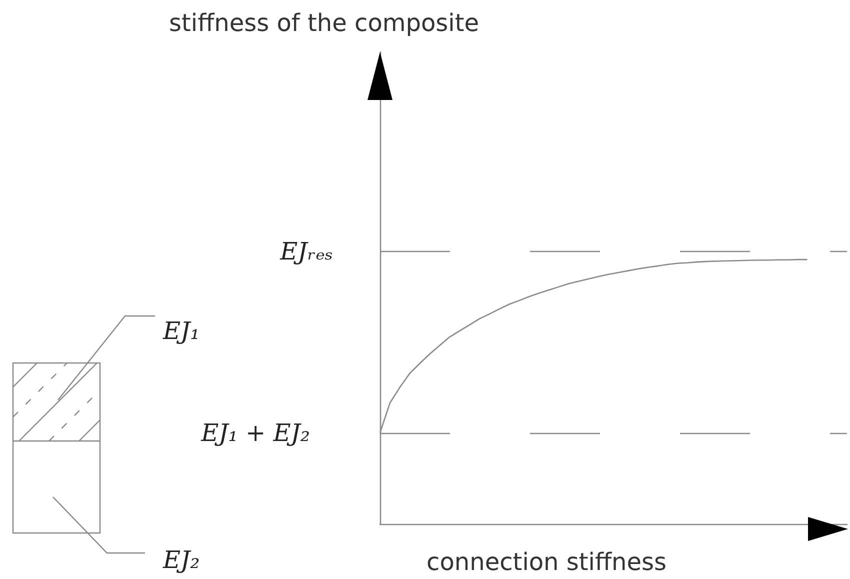 Image resolution: width=850 pixels, height=579 pixels. I want to click on ref-line-label: EJ₁ + EJ₂, so click(255, 432).